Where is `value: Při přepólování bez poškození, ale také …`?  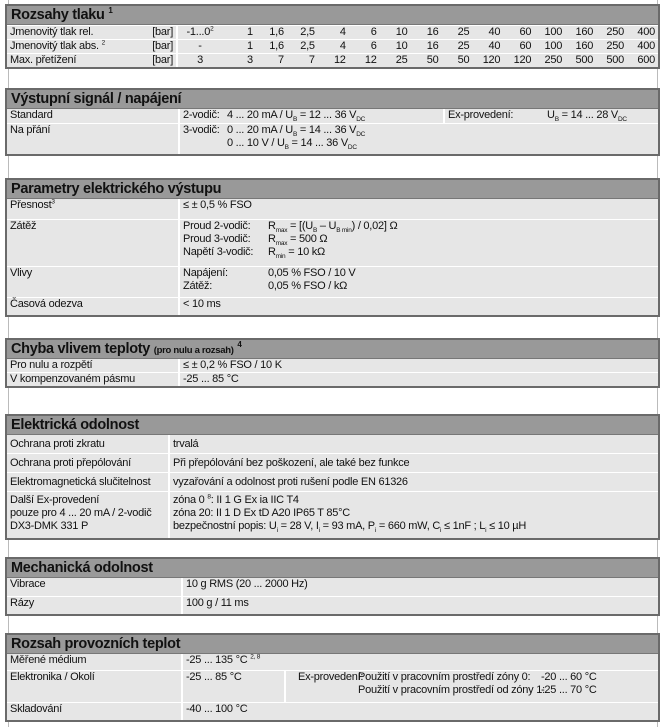
value: Při přepólování bez poškození, ale také … is located at coordinates (413, 463).